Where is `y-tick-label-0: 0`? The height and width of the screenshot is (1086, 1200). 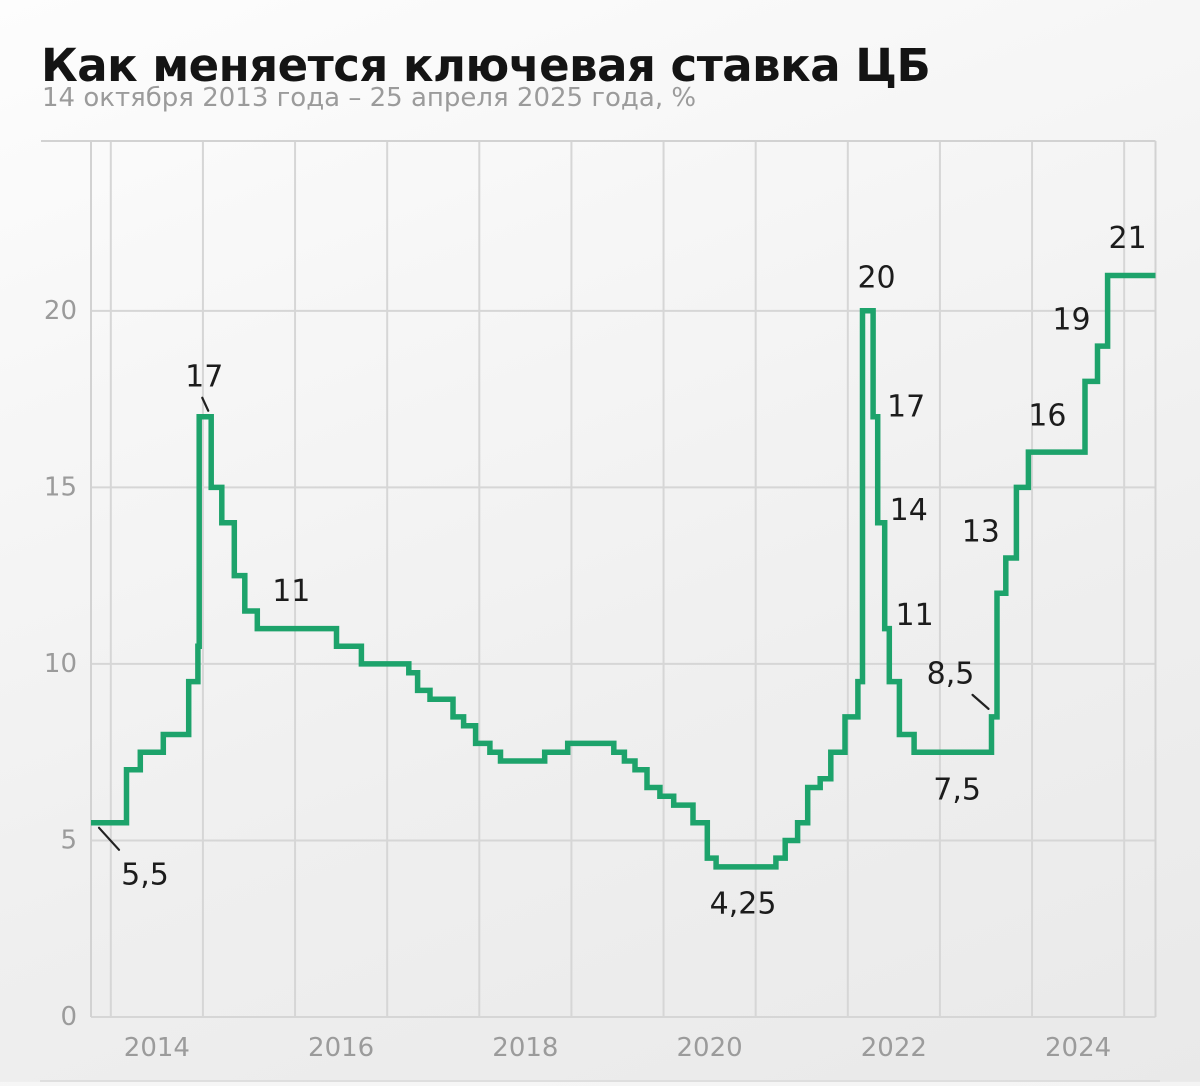 y-tick-label-0: 0 is located at coordinates (68, 1017).